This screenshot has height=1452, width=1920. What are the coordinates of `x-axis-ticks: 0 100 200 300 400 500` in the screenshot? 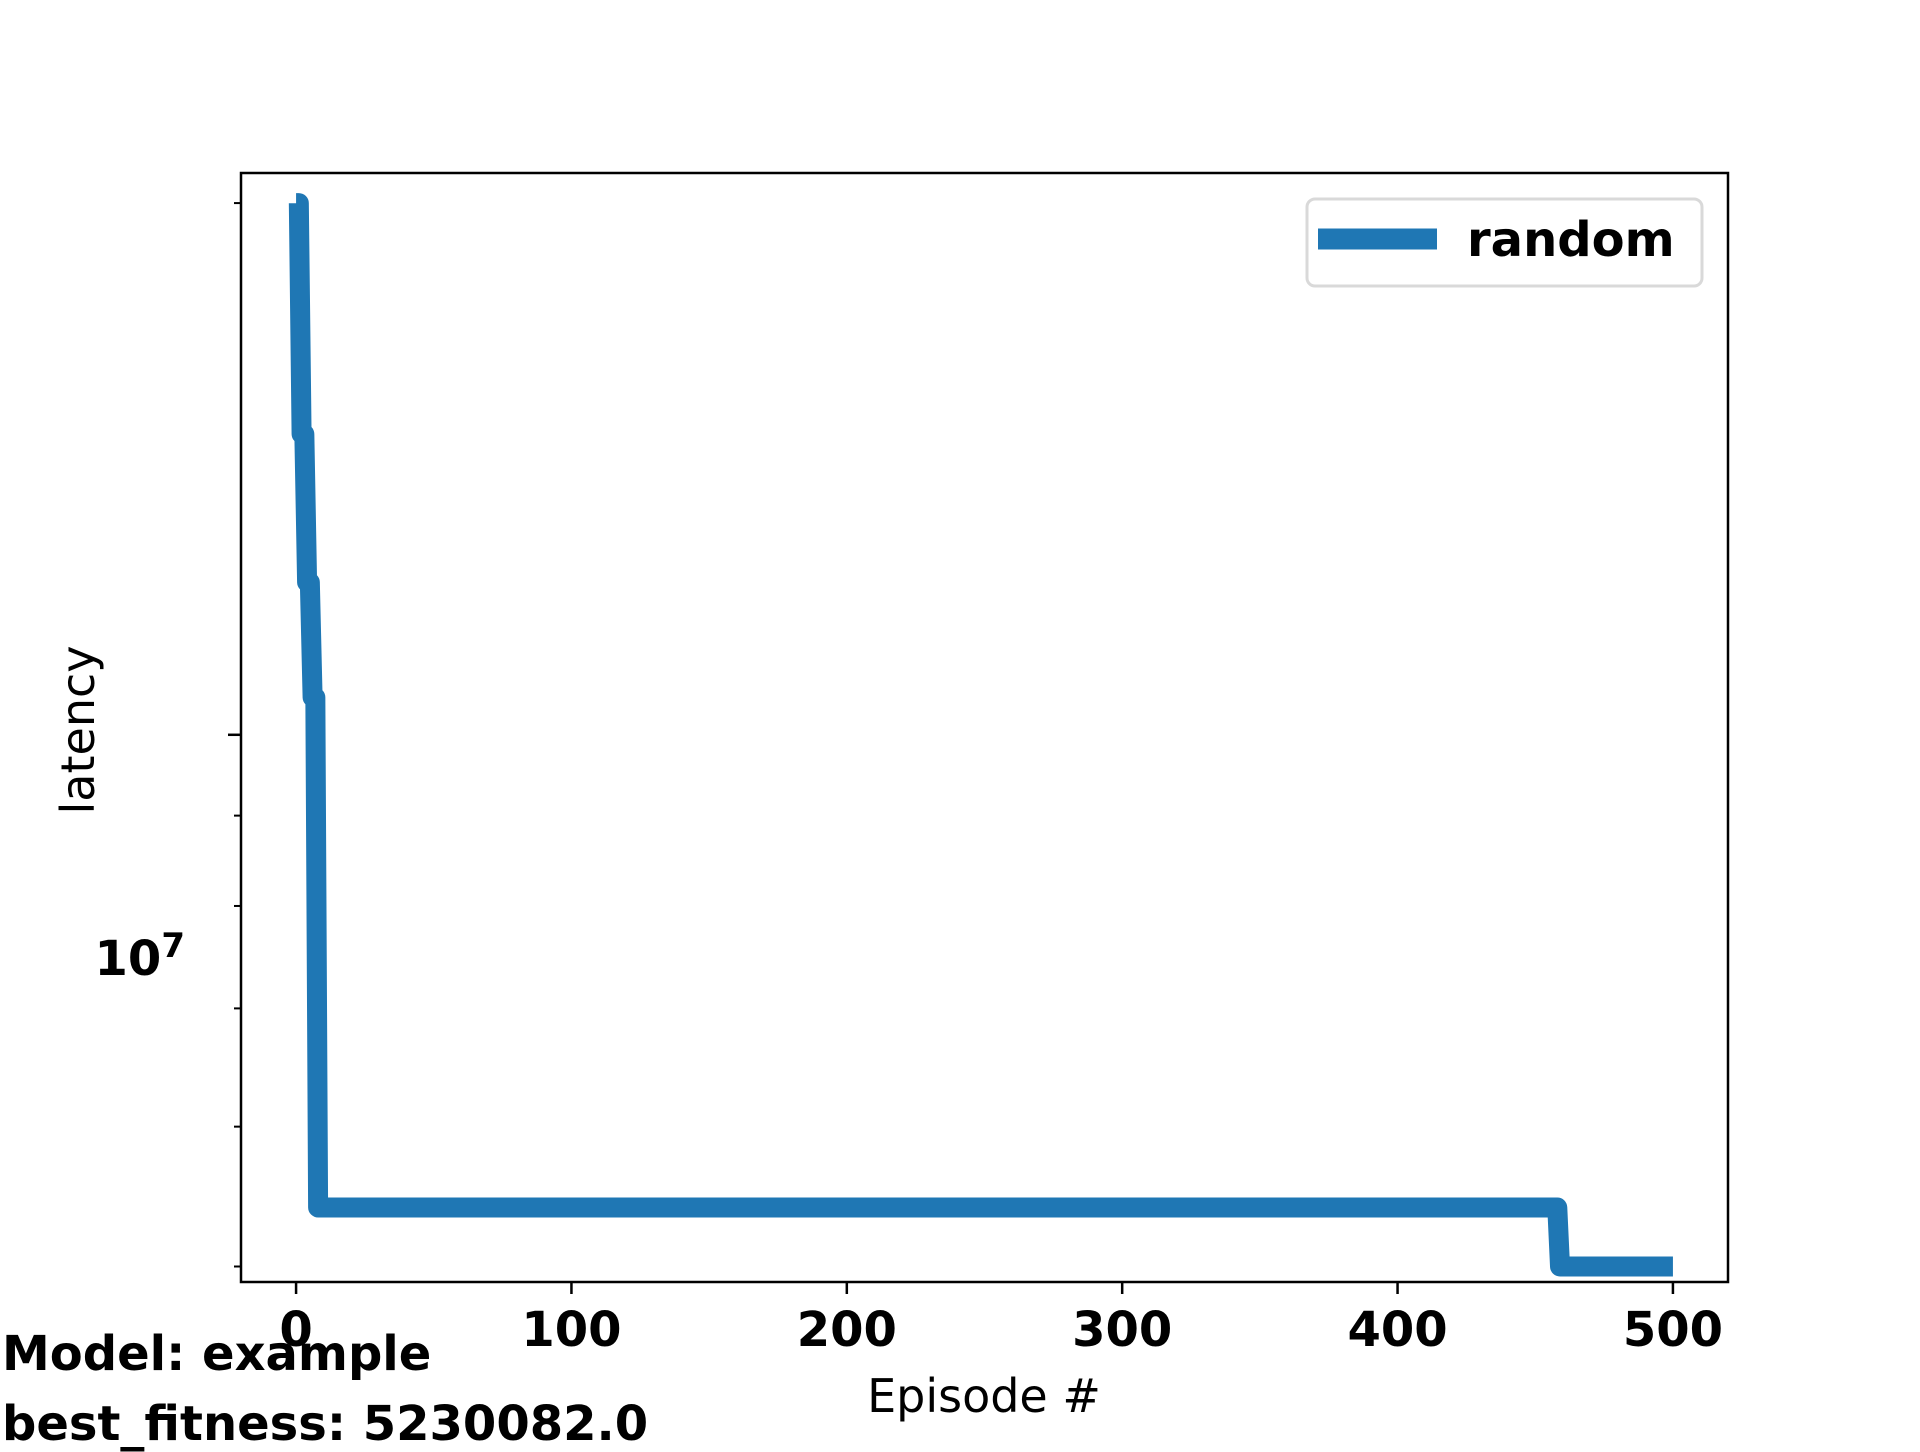 It's located at (1001, 1320).